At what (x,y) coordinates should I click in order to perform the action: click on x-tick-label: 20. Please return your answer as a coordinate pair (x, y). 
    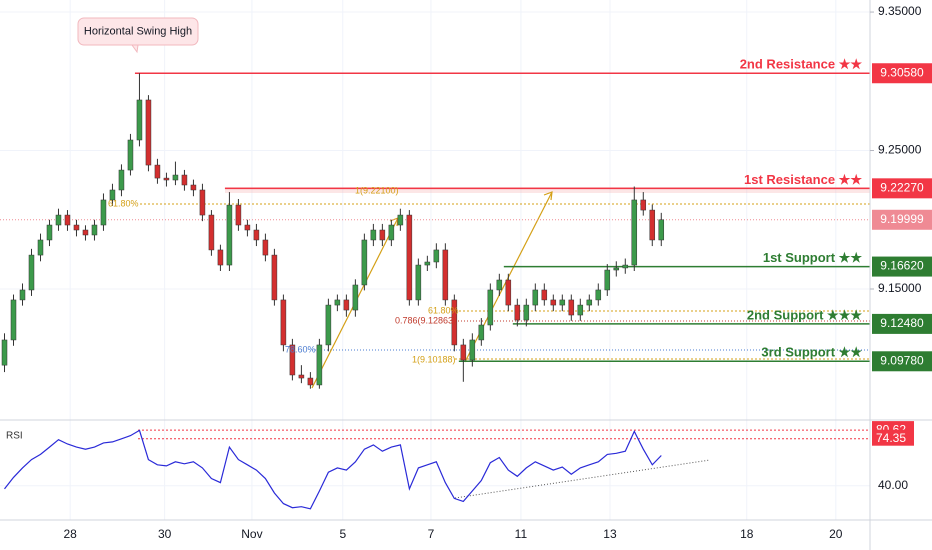
    Looking at the image, I should click on (836, 534).